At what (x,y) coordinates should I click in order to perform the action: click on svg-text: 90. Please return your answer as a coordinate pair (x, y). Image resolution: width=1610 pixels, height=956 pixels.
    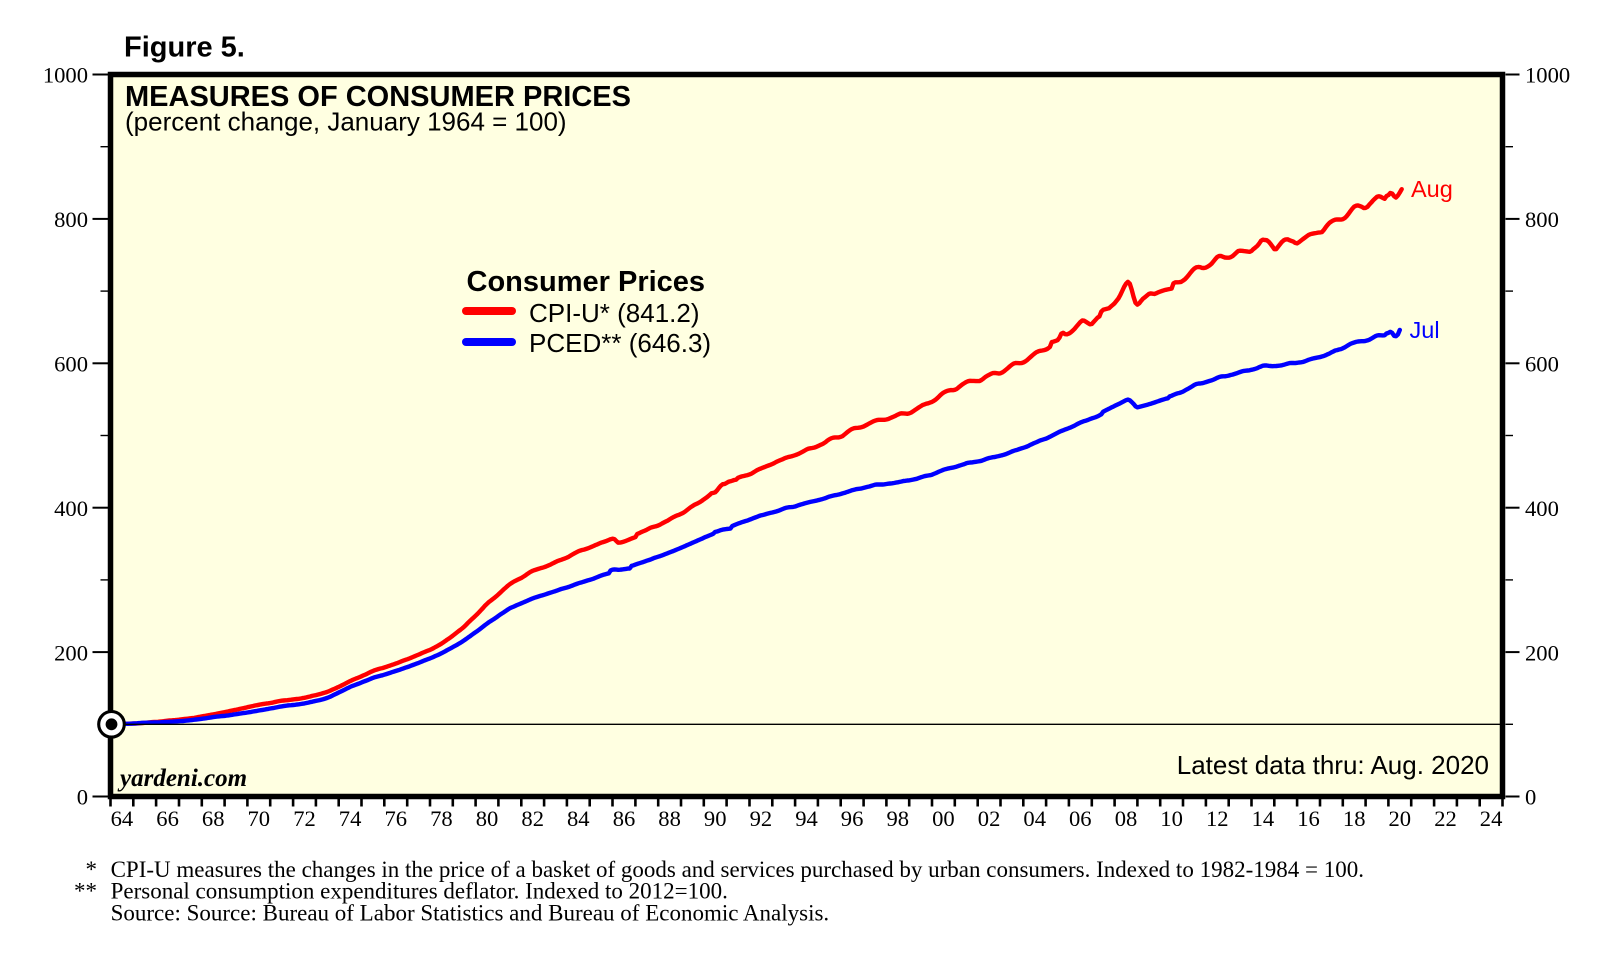
    Looking at the image, I should click on (715, 818).